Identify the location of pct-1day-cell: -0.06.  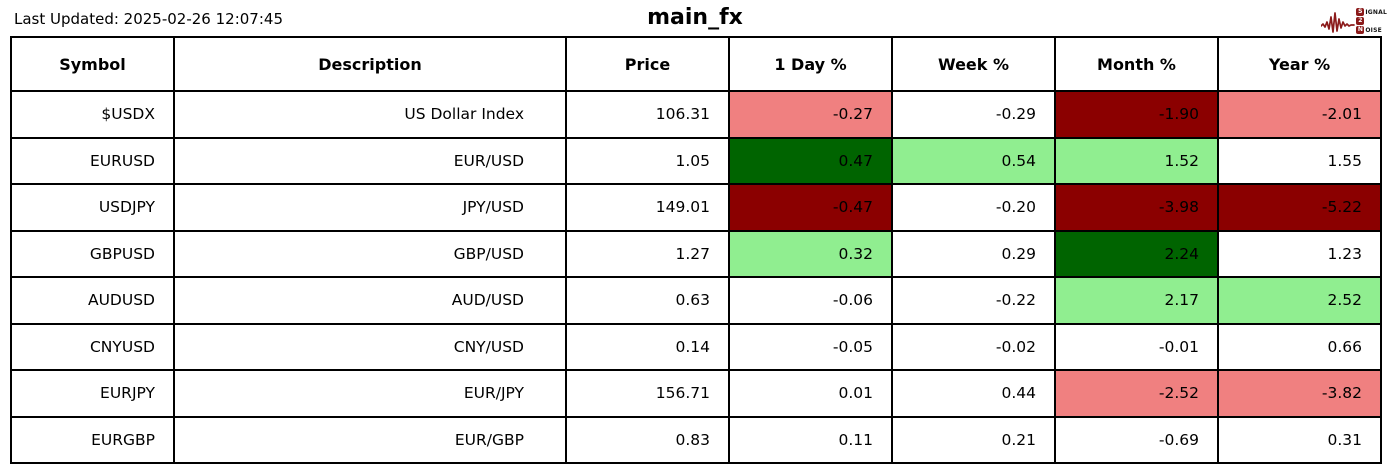
(810, 300).